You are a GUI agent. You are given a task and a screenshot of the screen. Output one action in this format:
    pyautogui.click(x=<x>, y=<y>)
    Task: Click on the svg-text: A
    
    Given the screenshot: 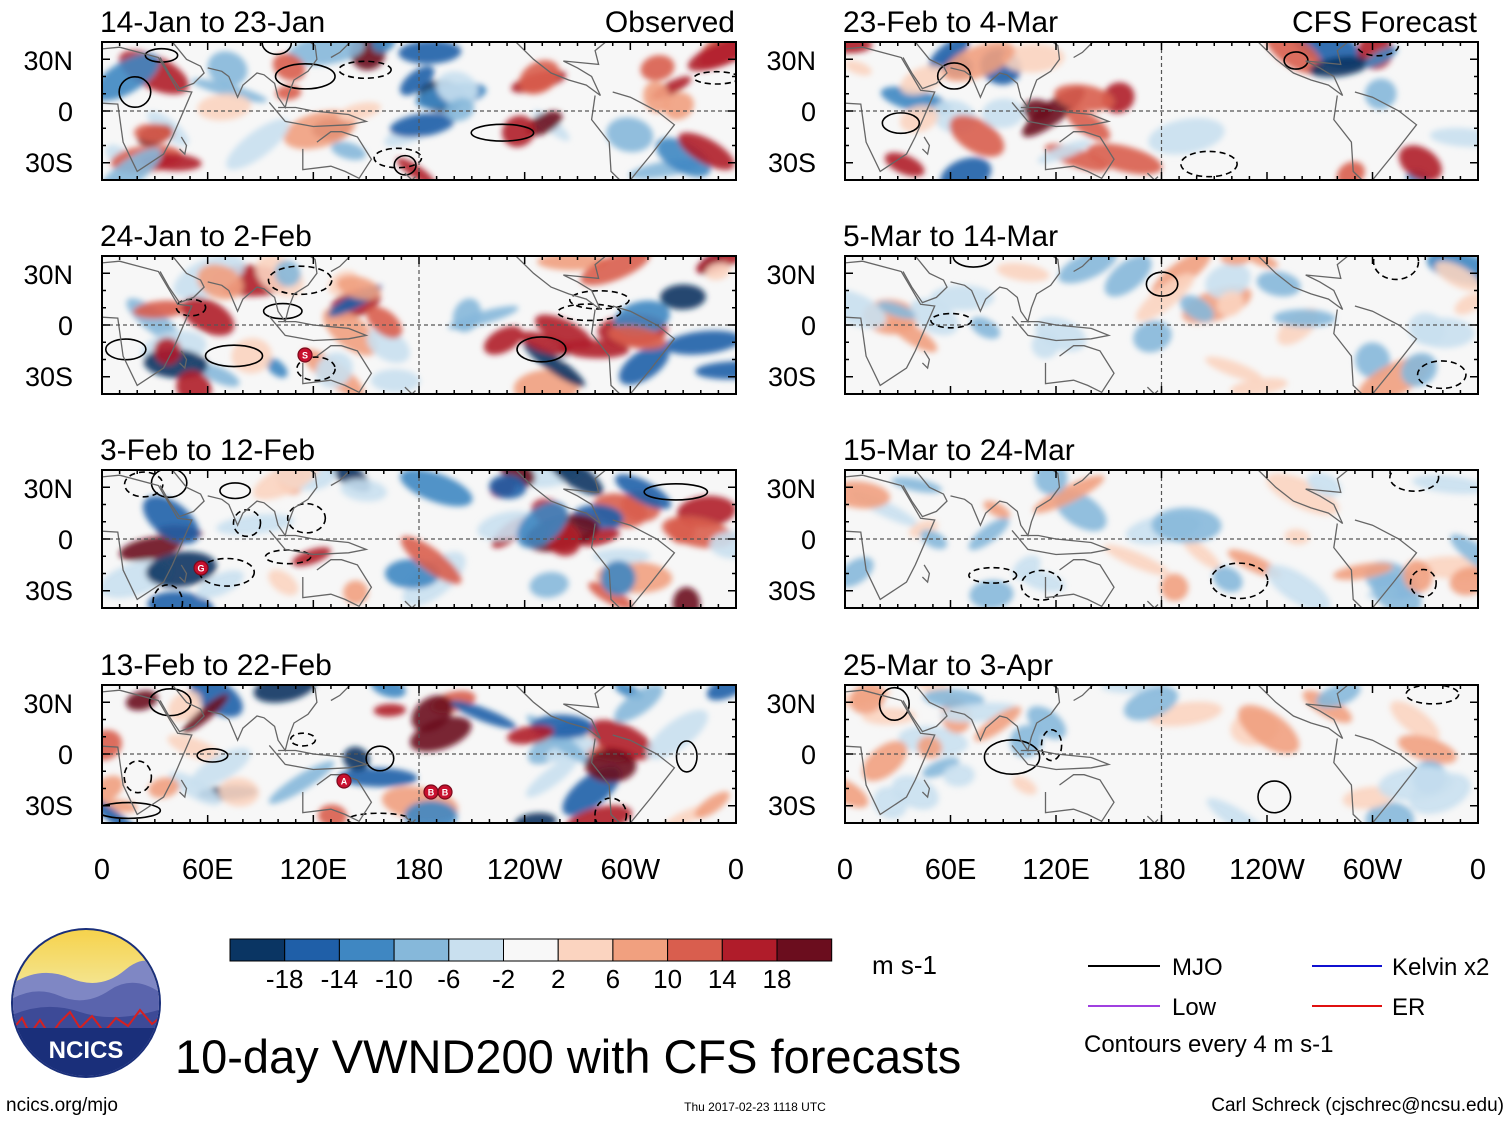 What is the action you would take?
    pyautogui.click(x=344, y=782)
    